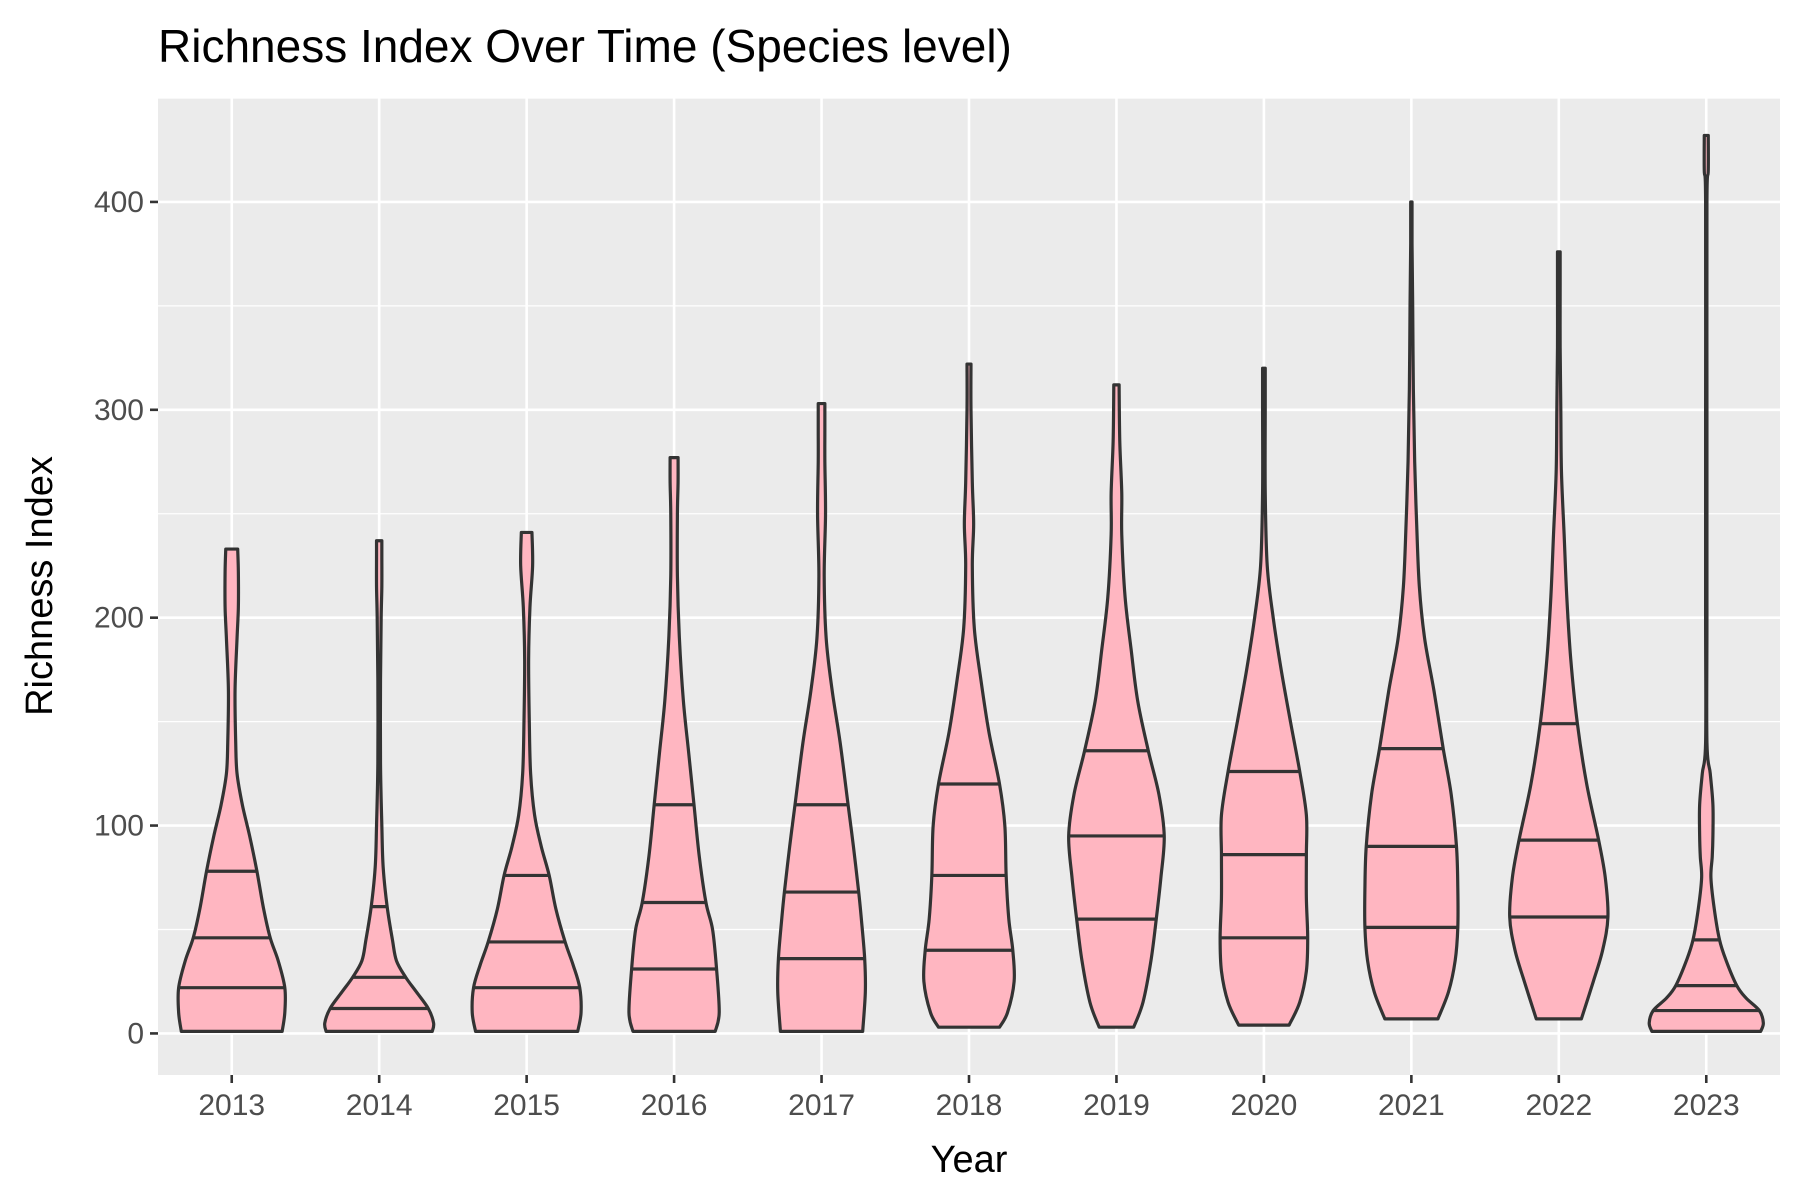 This screenshot has width=1800, height=1200. I want to click on violin-2022, so click(1559, 635).